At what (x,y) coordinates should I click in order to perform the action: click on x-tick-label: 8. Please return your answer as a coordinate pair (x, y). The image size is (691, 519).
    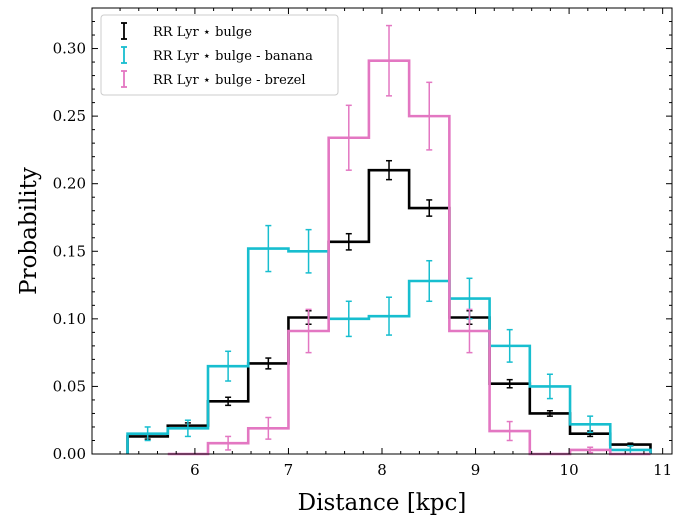
    Looking at the image, I should click on (382, 470).